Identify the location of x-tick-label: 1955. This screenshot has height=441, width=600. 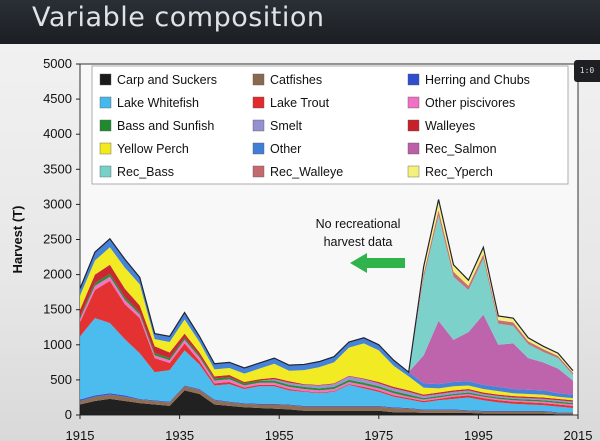
(279, 434).